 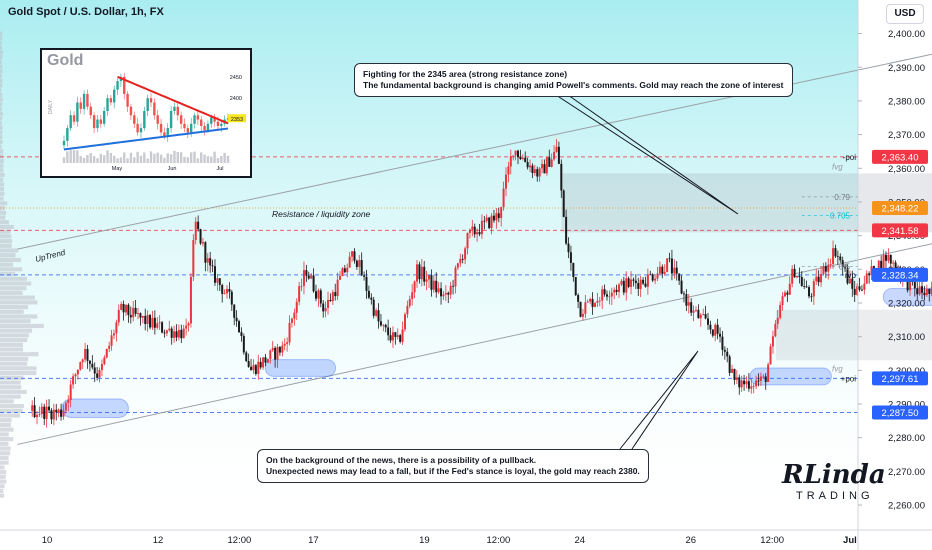 What do you see at coordinates (906, 337) in the screenshot?
I see `y-tick-label: 2,310.00` at bounding box center [906, 337].